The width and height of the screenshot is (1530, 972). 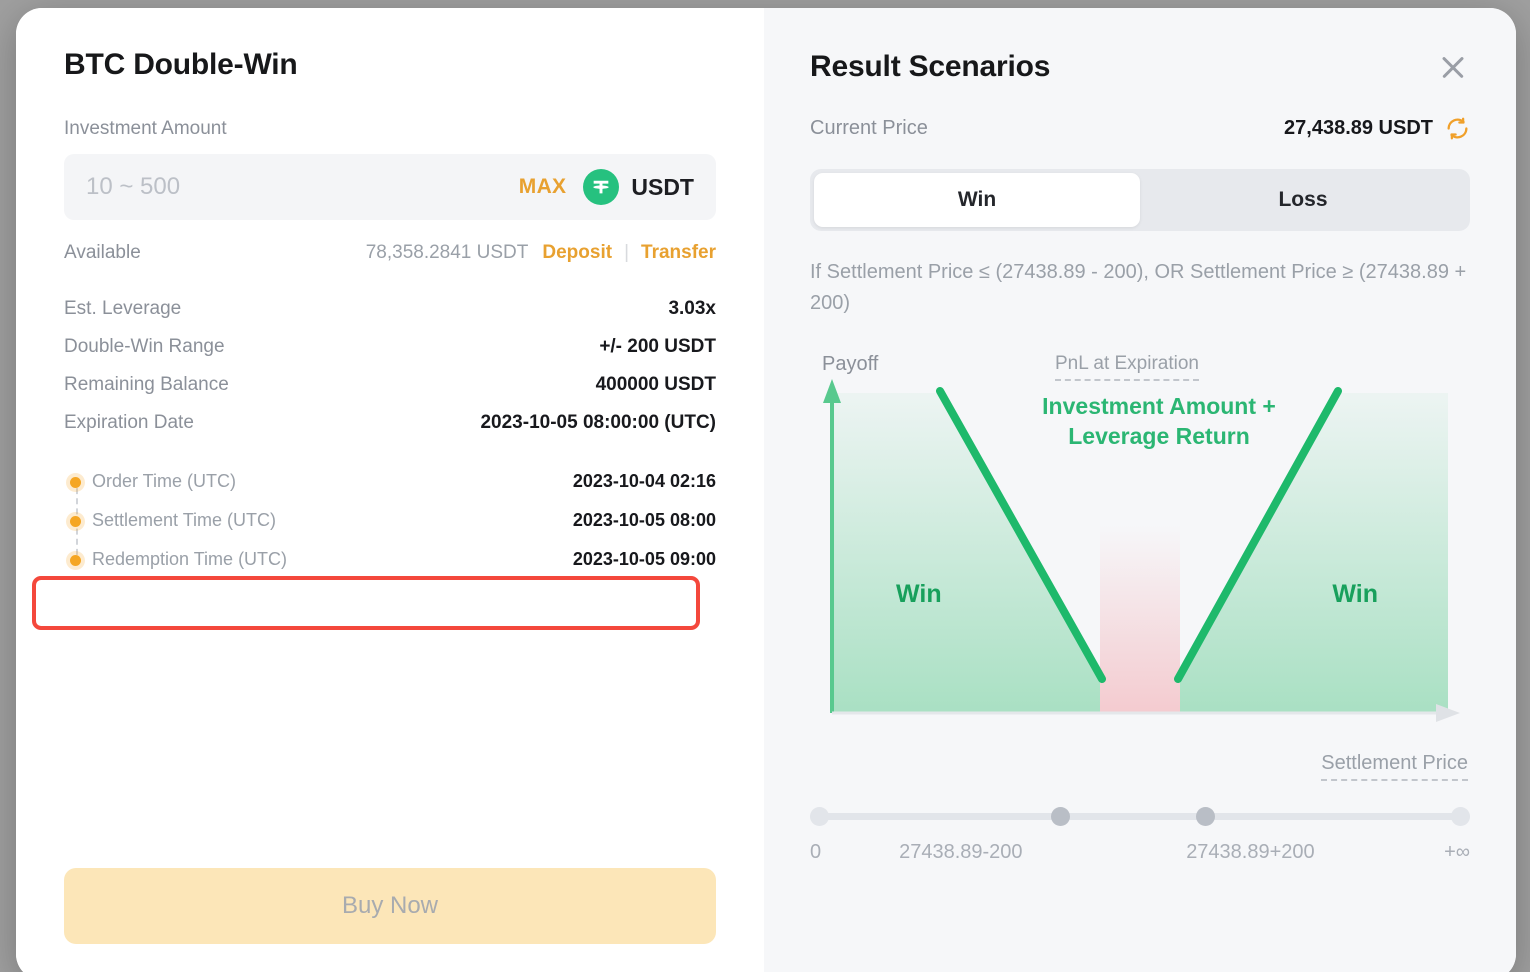 What do you see at coordinates (390, 906) in the screenshot?
I see `buy-now-button: Buy Now` at bounding box center [390, 906].